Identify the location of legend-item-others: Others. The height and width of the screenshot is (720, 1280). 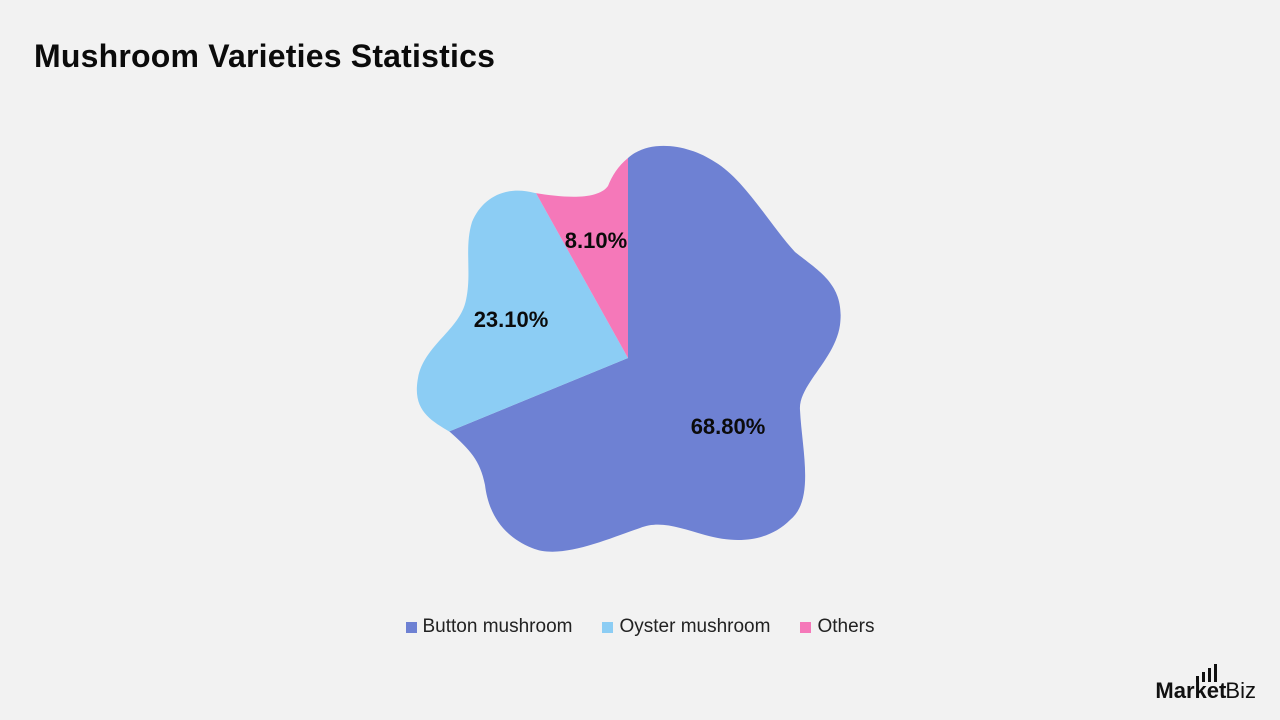
(837, 627).